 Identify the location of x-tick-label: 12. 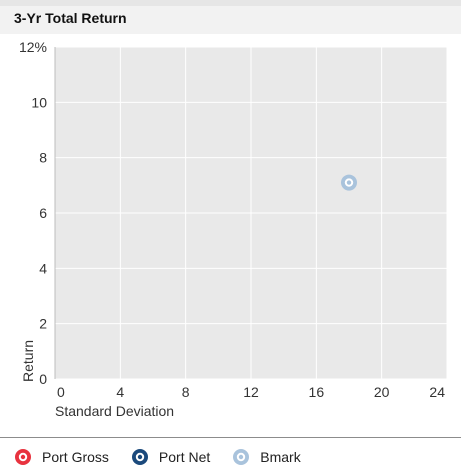
(251, 392).